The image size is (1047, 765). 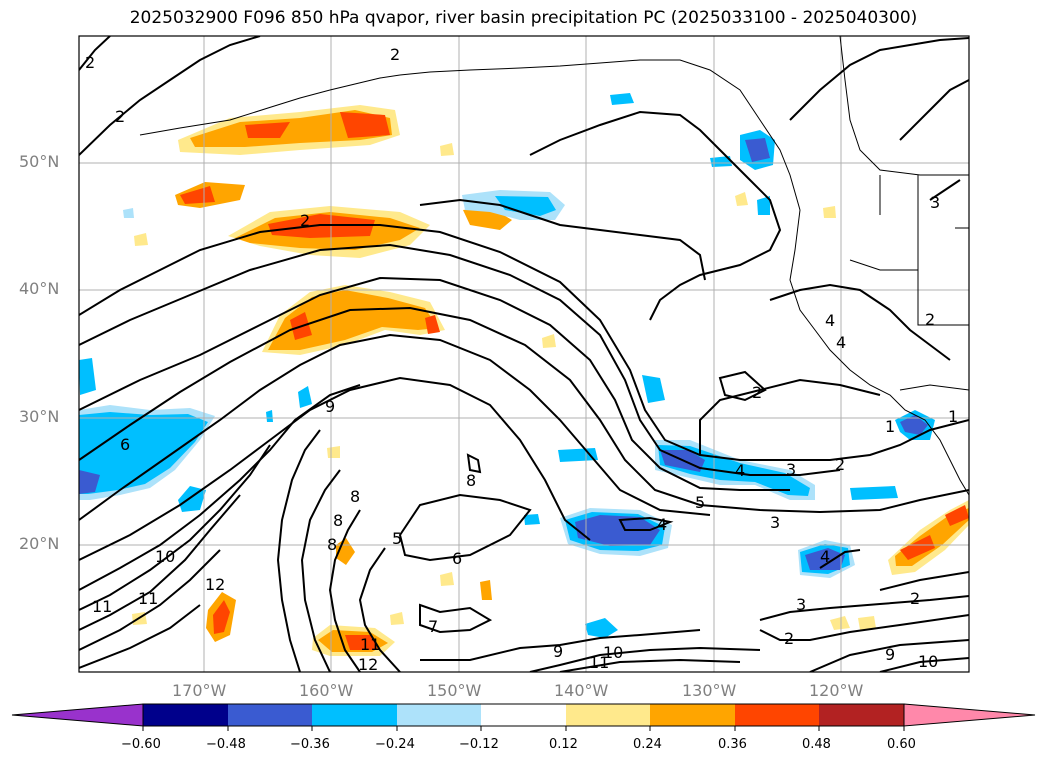 I want to click on contour-label: 7, so click(x=433, y=626).